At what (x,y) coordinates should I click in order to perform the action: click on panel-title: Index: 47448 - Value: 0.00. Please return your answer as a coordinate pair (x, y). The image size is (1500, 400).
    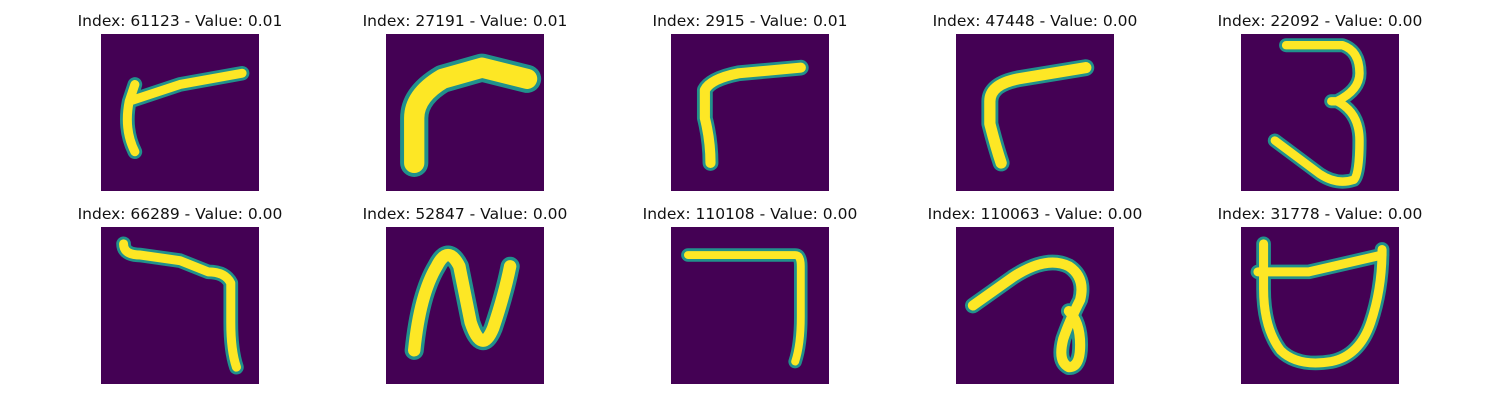
    Looking at the image, I should click on (1035, 21).